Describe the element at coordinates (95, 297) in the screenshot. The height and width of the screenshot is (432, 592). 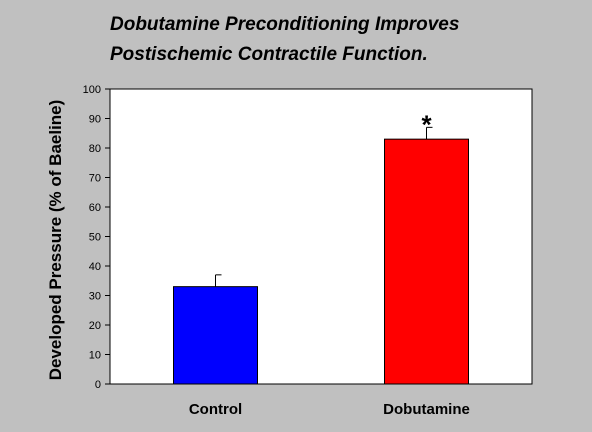
I see `y-tick-label: 30` at that location.